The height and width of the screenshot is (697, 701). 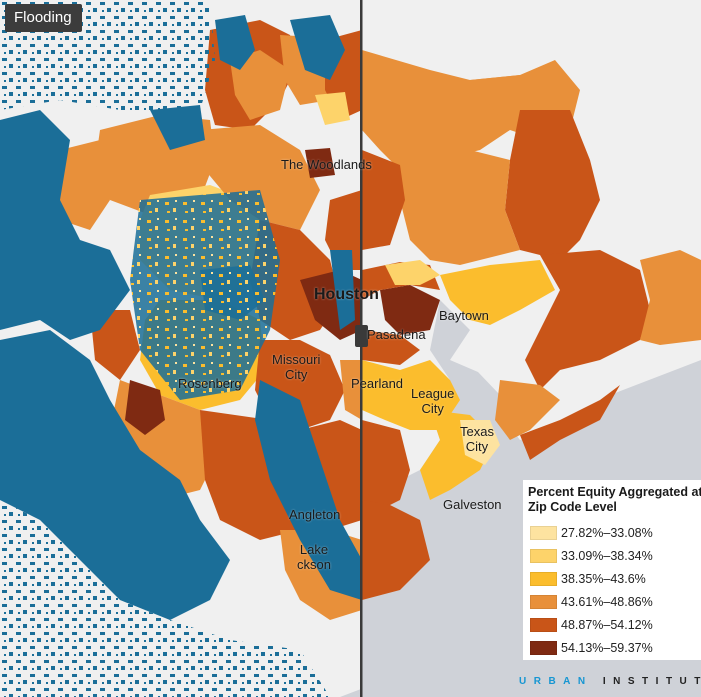 I want to click on label-the-woodlands: The Woodlands, so click(x=326, y=164).